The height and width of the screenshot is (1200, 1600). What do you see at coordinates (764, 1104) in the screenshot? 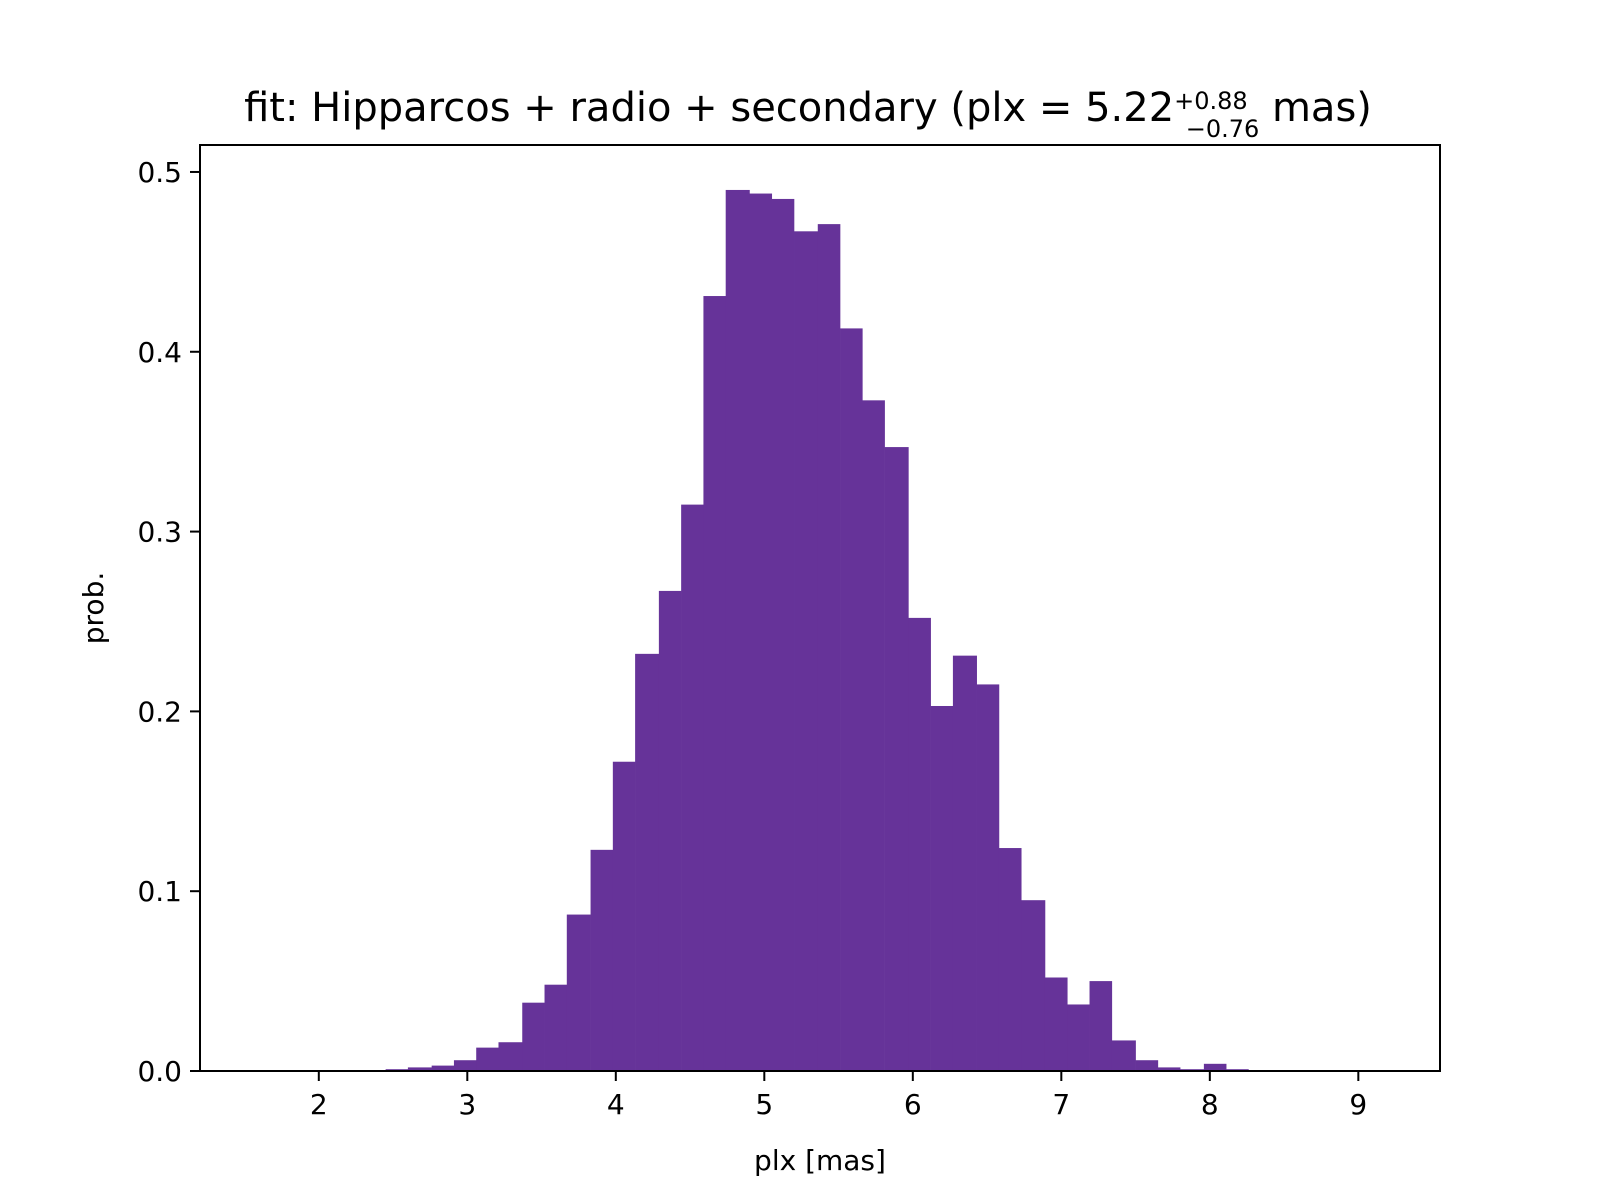
I see `x-tick-label: 5` at bounding box center [764, 1104].